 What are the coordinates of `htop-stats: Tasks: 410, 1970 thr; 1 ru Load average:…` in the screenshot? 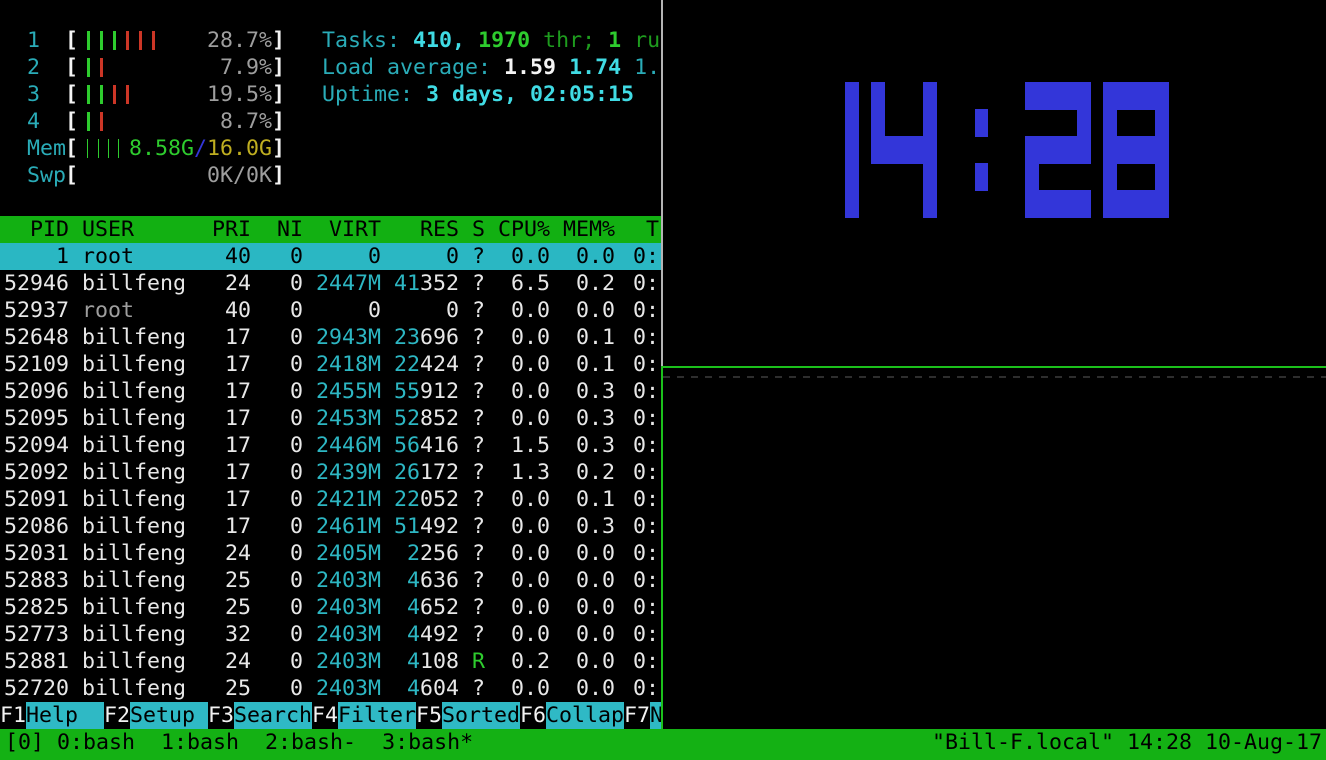 It's located at (491, 67).